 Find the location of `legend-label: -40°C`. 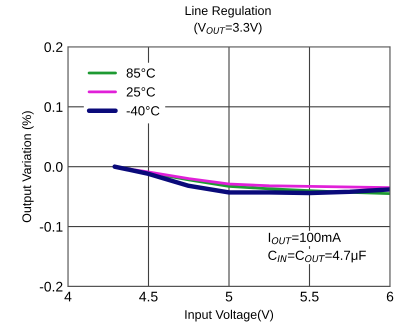

legend-label: -40°C is located at coordinates (143, 111).